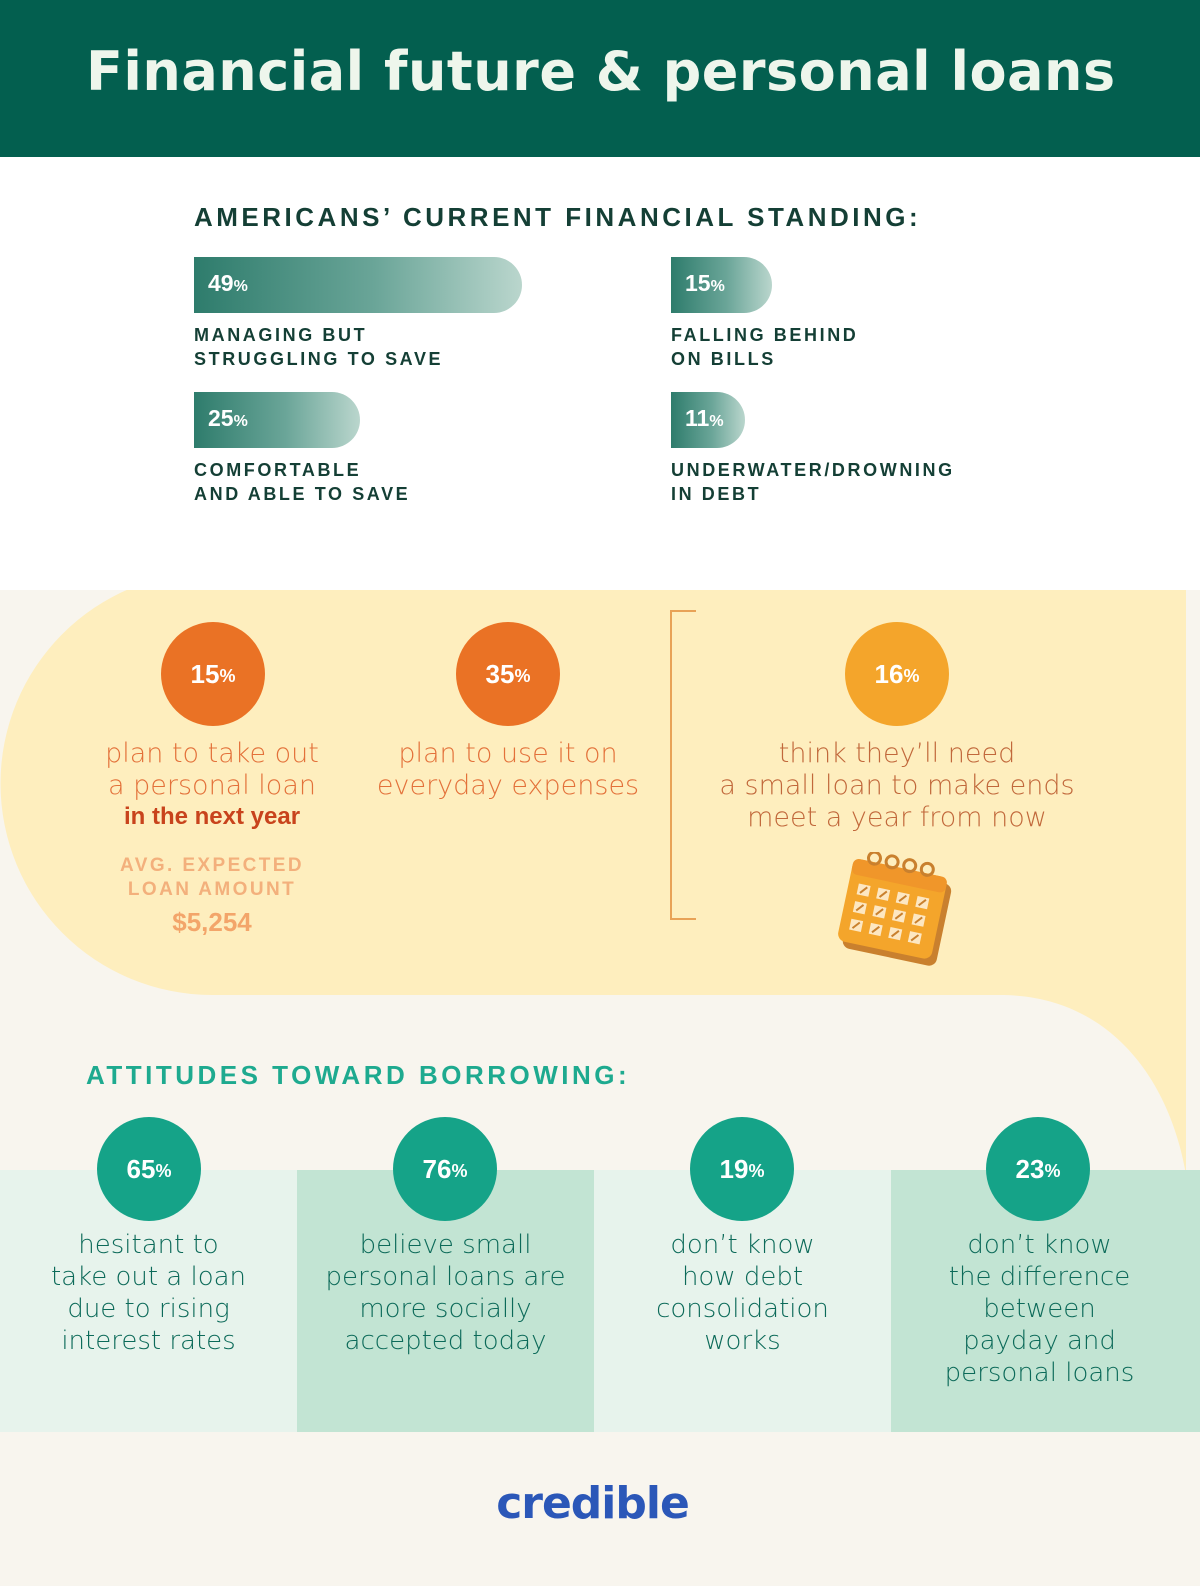  I want to click on bracket-divider, so click(683, 765).